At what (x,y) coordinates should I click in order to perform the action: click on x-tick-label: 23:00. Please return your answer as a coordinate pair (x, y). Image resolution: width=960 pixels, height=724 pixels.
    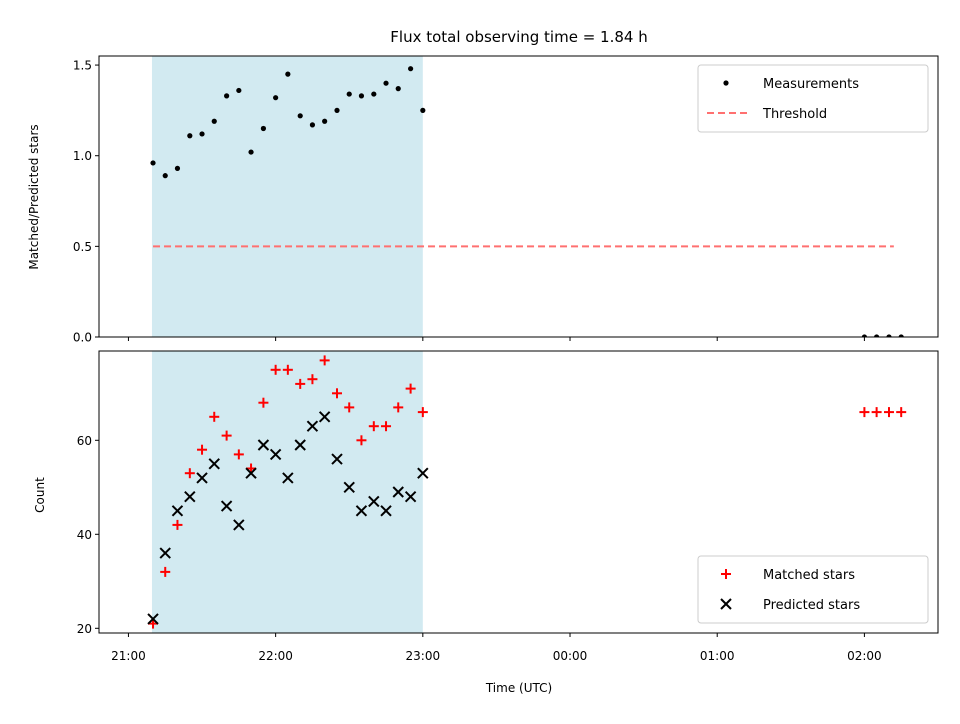
    Looking at the image, I should click on (423, 656).